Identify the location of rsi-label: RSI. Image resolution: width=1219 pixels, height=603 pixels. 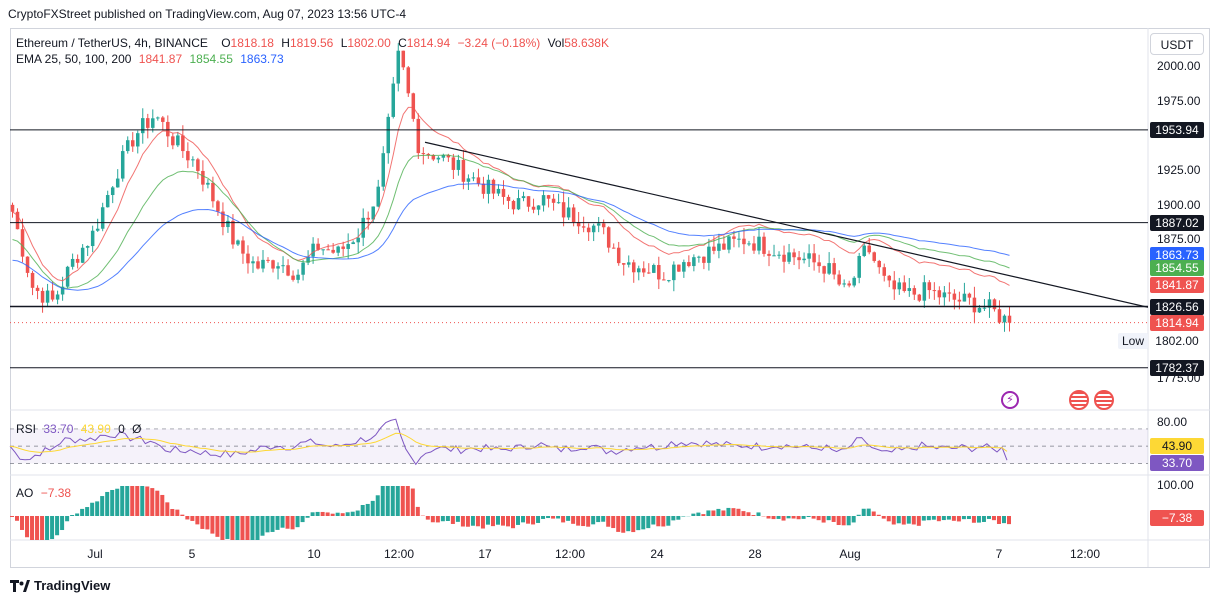
(26, 429).